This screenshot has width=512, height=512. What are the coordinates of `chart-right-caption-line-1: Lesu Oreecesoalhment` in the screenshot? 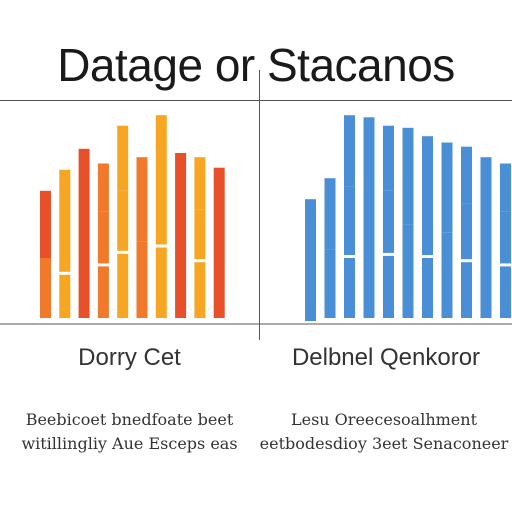 It's located at (383, 419).